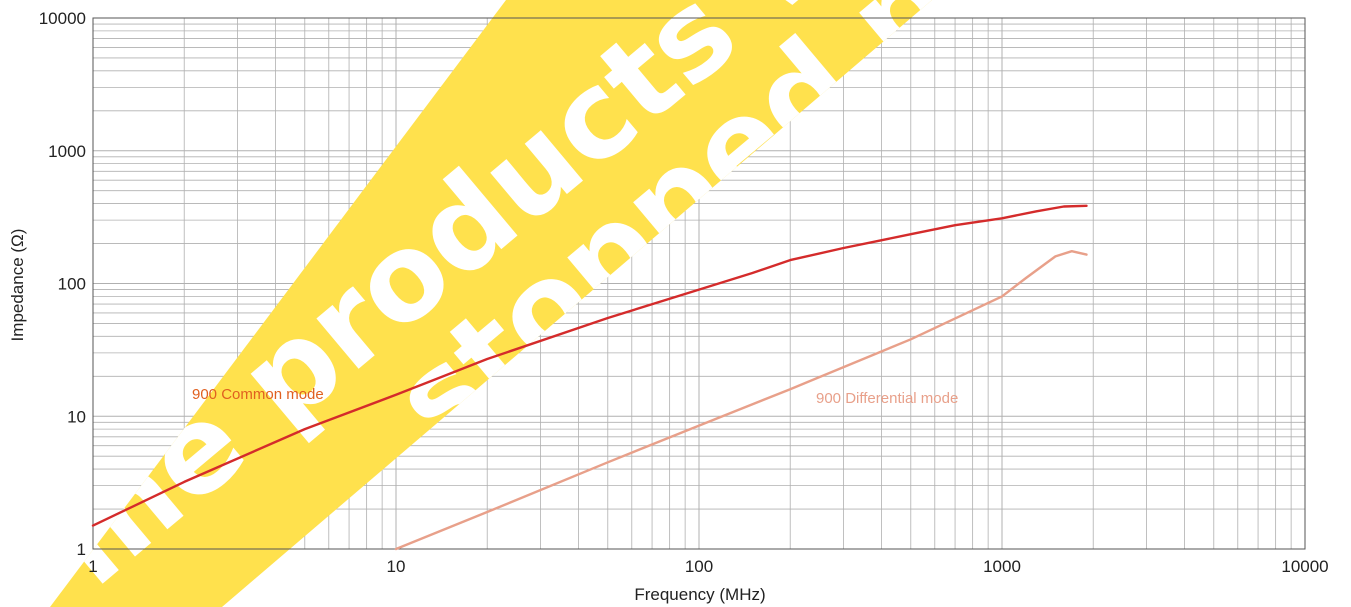 Image resolution: width=1351 pixels, height=607 pixels. Describe the element at coordinates (67, 151) in the screenshot. I see `y-tick-label: 1000` at that location.